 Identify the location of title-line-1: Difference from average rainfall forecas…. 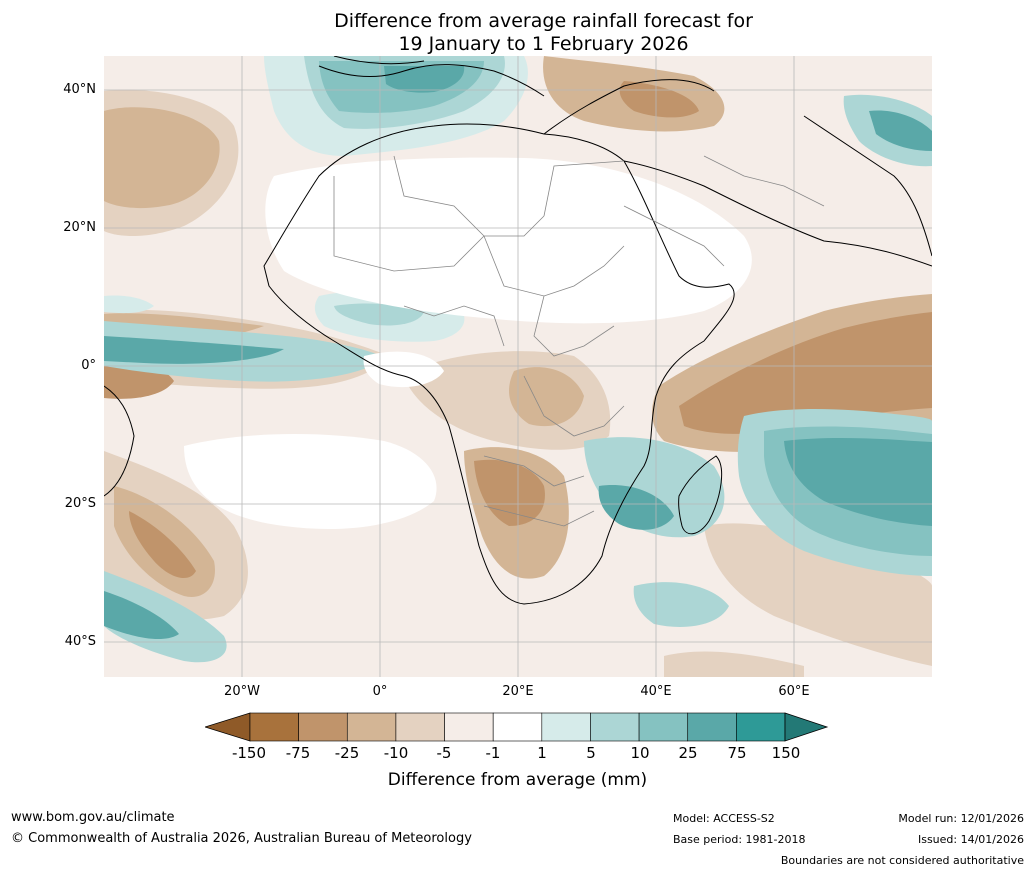
(543, 21).